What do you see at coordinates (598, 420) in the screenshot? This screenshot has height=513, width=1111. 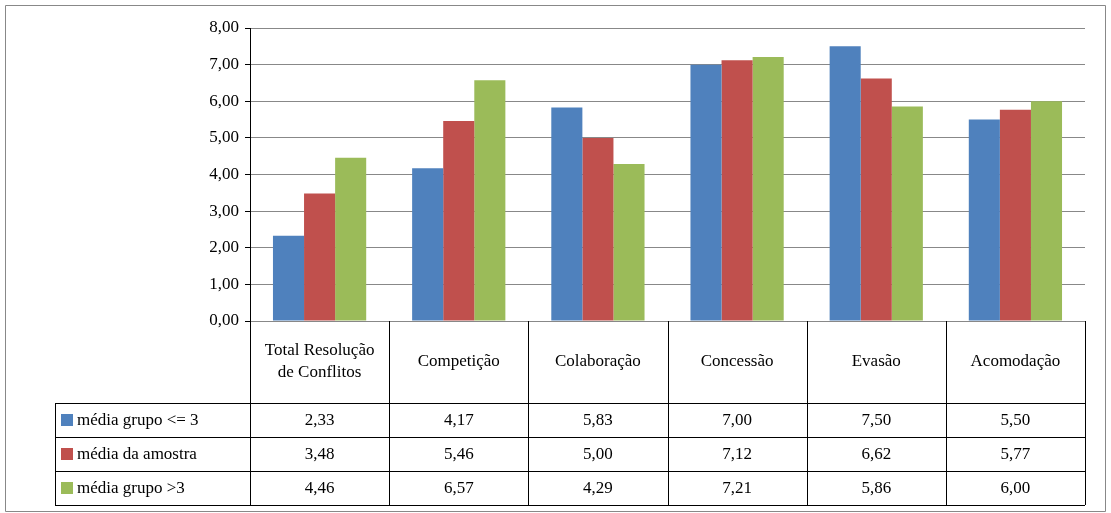 I see `data-label: 5,83` at bounding box center [598, 420].